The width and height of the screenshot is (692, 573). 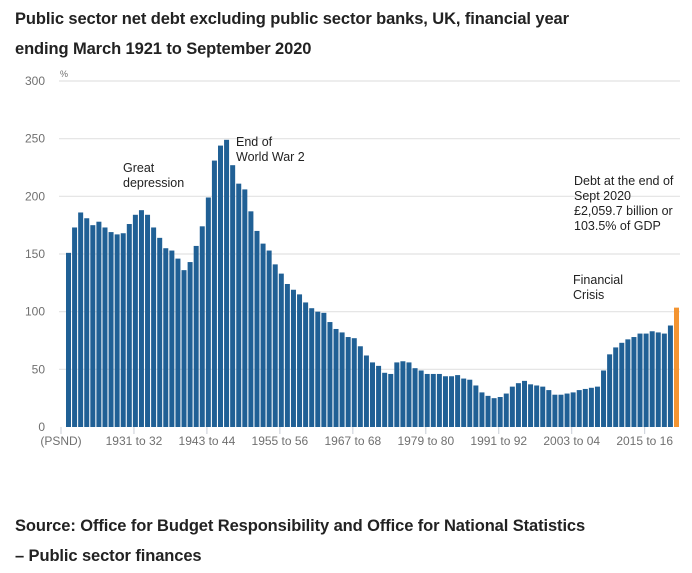 What do you see at coordinates (254, 142) in the screenshot?
I see `annotation-end-of-ww2-line-1: End of` at bounding box center [254, 142].